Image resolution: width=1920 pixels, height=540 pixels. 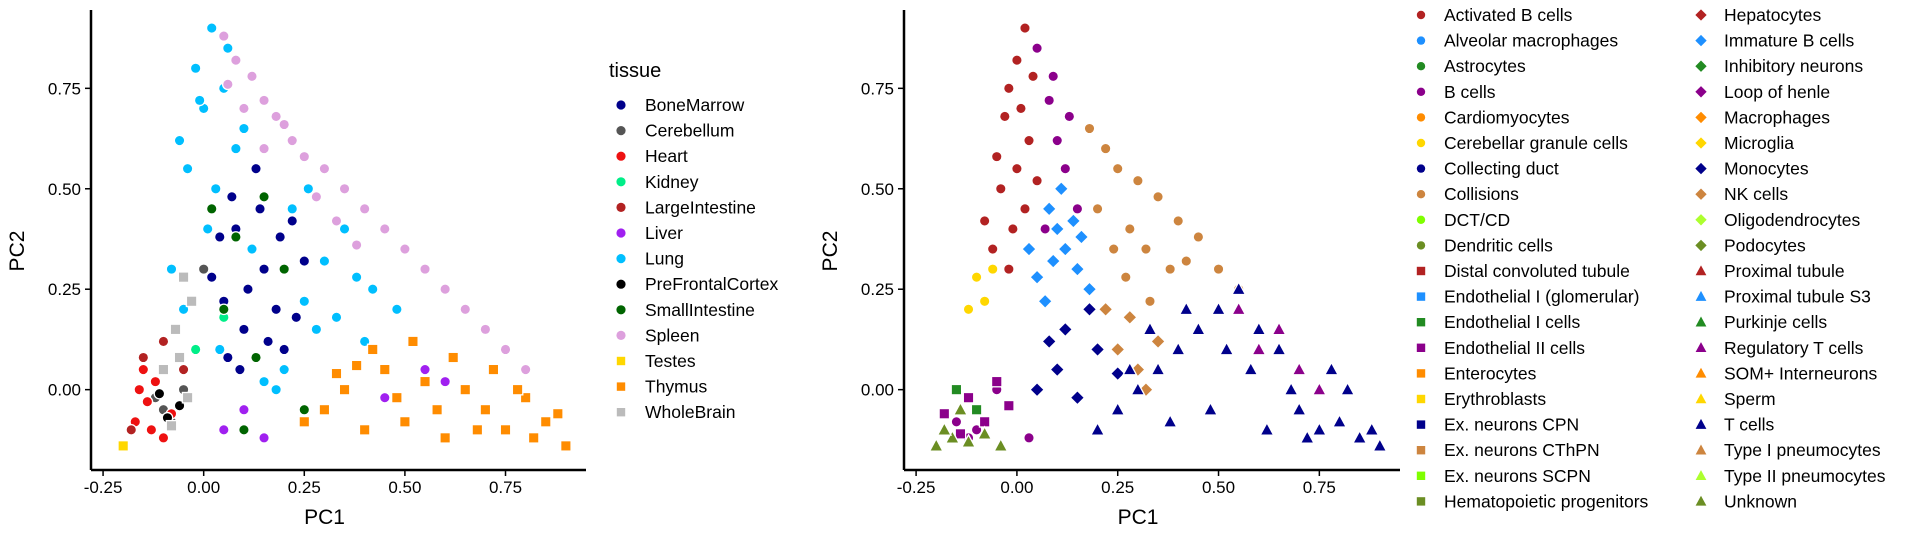 I want to click on left-y-tick-label: 0.75, so click(x=64, y=88).